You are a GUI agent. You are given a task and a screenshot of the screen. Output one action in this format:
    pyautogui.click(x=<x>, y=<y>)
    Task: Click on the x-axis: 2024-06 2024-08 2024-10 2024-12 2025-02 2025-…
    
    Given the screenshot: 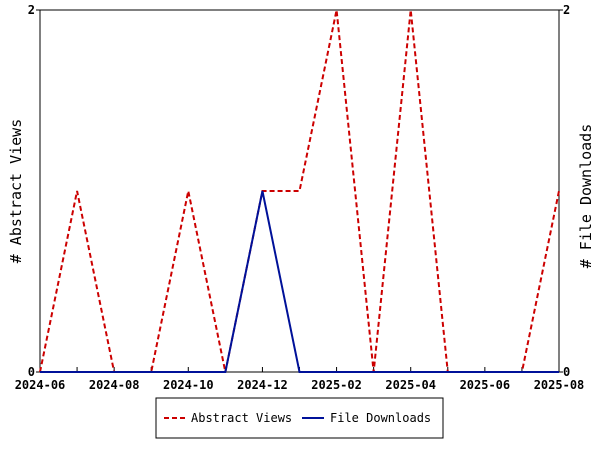 What is the action you would take?
    pyautogui.click(x=300, y=379)
    